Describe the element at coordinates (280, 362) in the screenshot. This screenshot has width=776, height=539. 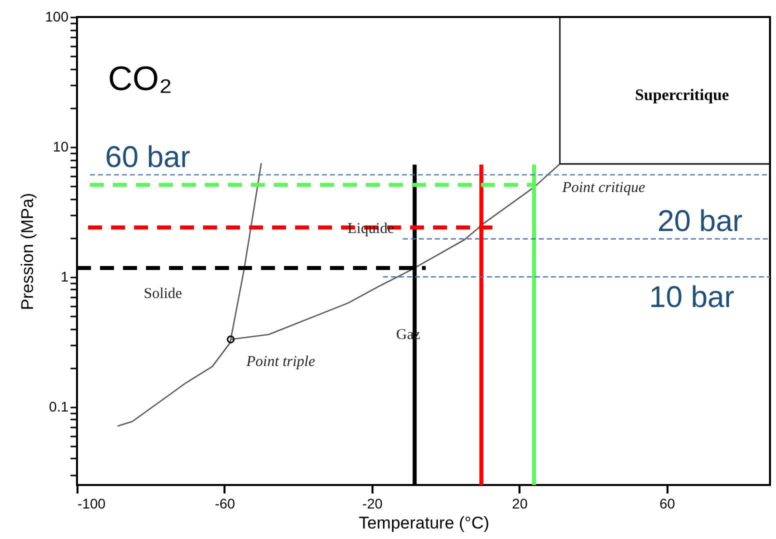
I see `annotation: Point triple` at that location.